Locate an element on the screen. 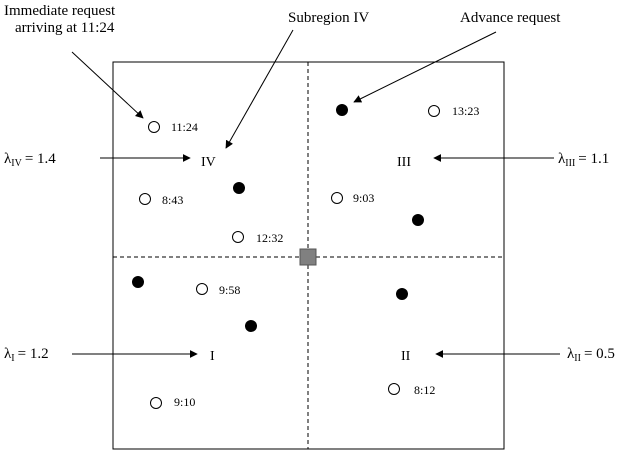 The height and width of the screenshot is (453, 626). svg-text: 8:12 is located at coordinates (424, 390).